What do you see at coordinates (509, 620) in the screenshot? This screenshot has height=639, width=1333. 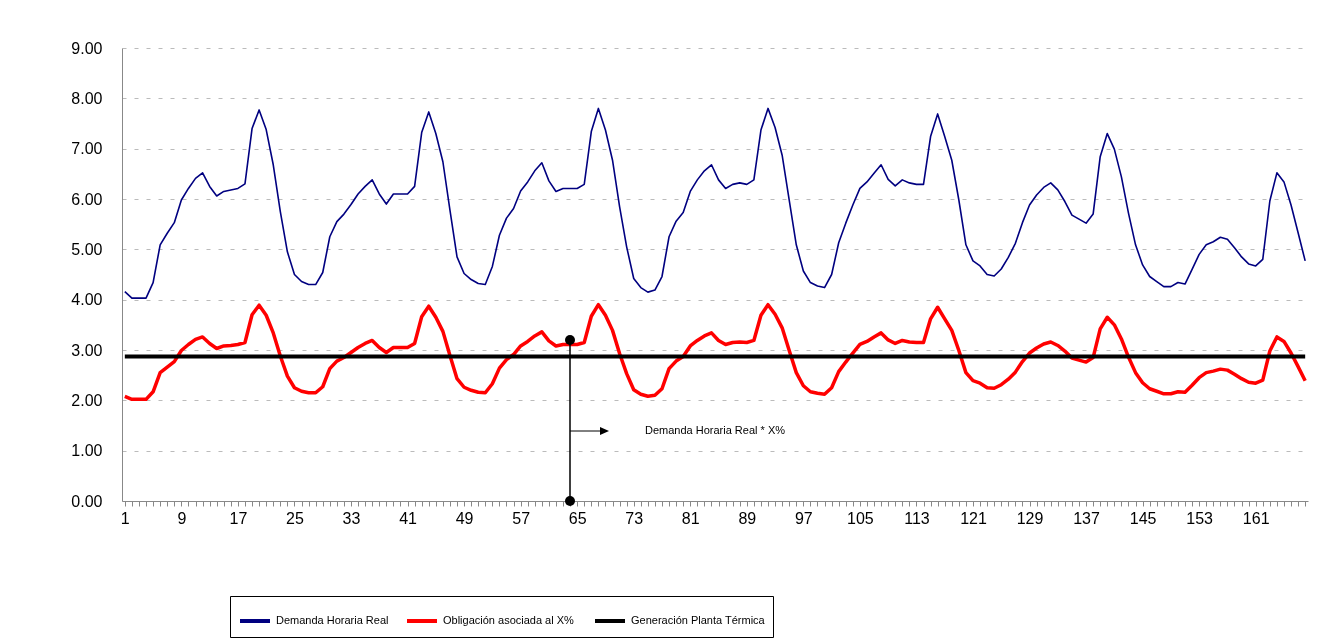 I see `legend-label: Obligación asociada al X%` at bounding box center [509, 620].